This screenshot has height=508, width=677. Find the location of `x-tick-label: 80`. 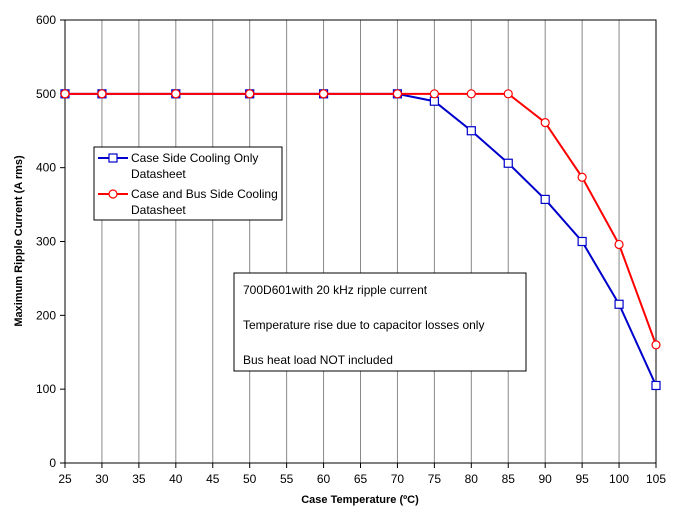

x-tick-label: 80 is located at coordinates (472, 479).